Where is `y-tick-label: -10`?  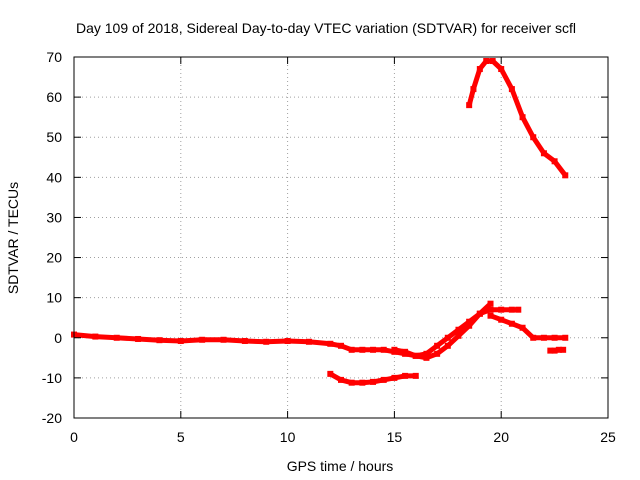
y-tick-label: -10 is located at coordinates (52, 378).